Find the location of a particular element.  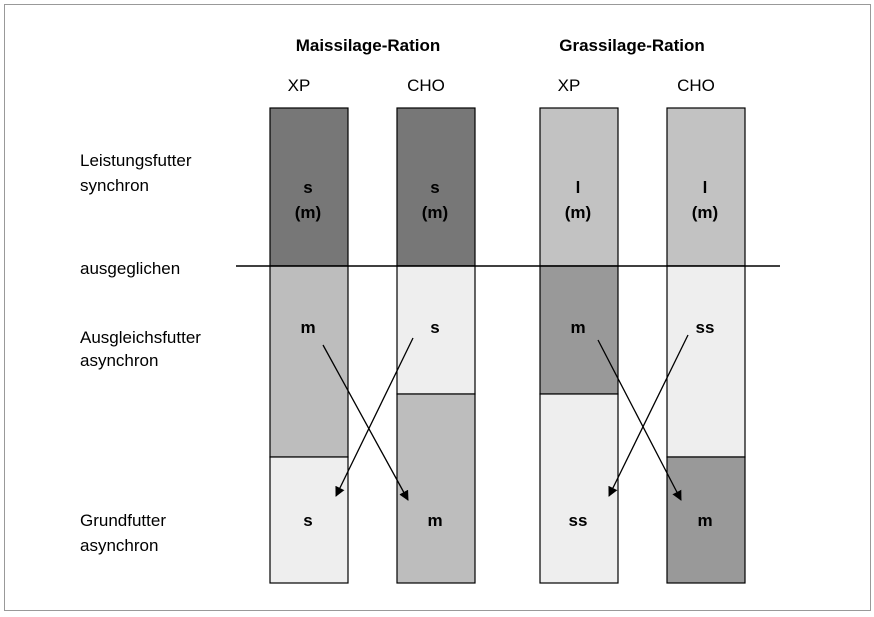

row-label: Leistungsfutter is located at coordinates (136, 160).